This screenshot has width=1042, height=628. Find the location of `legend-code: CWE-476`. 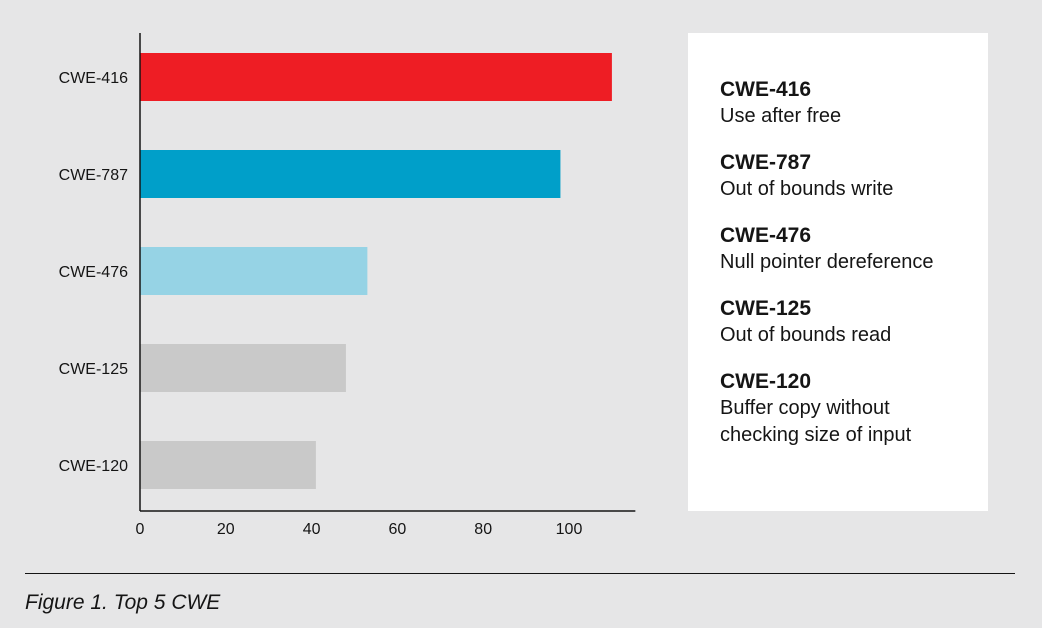

legend-code: CWE-476 is located at coordinates (766, 235).